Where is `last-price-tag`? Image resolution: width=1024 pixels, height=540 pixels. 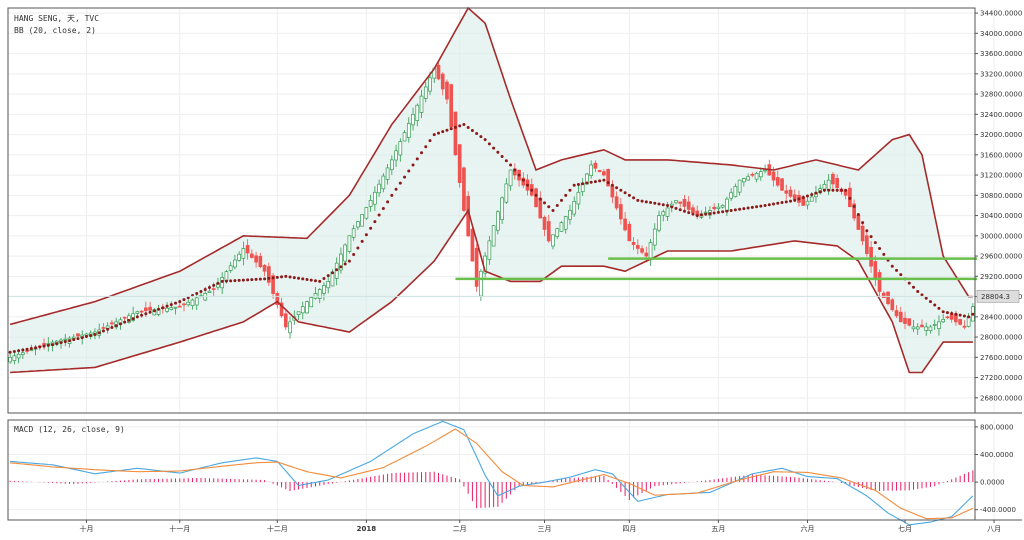 last-price-tag is located at coordinates (998, 296).